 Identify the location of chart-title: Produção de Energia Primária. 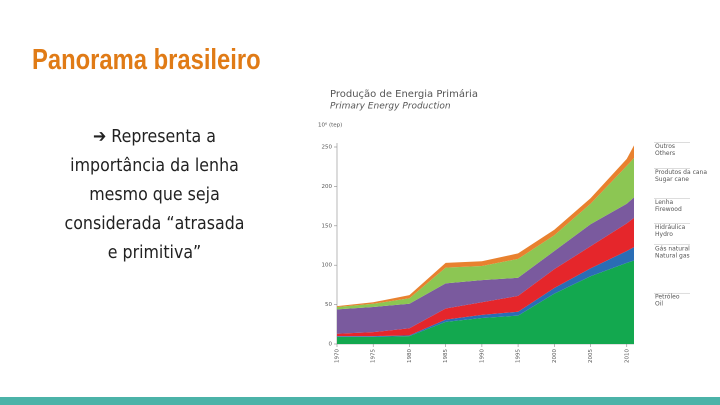
(404, 94).